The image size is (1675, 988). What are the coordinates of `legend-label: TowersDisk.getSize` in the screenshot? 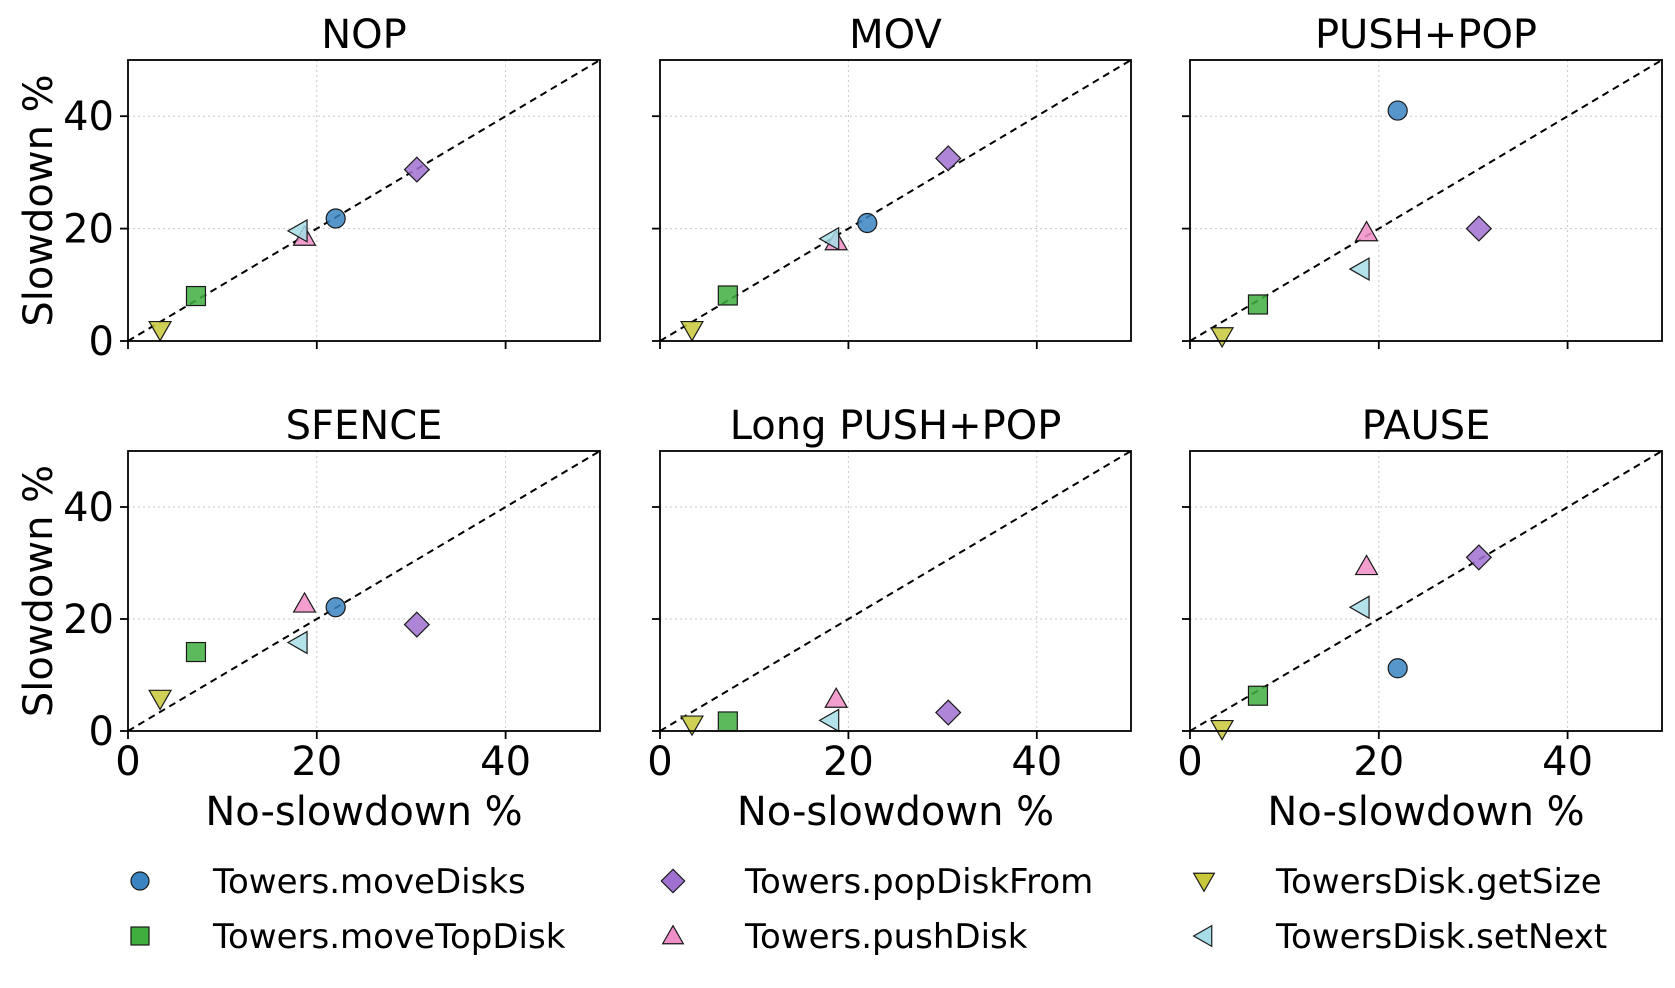 It's located at (1438, 882).